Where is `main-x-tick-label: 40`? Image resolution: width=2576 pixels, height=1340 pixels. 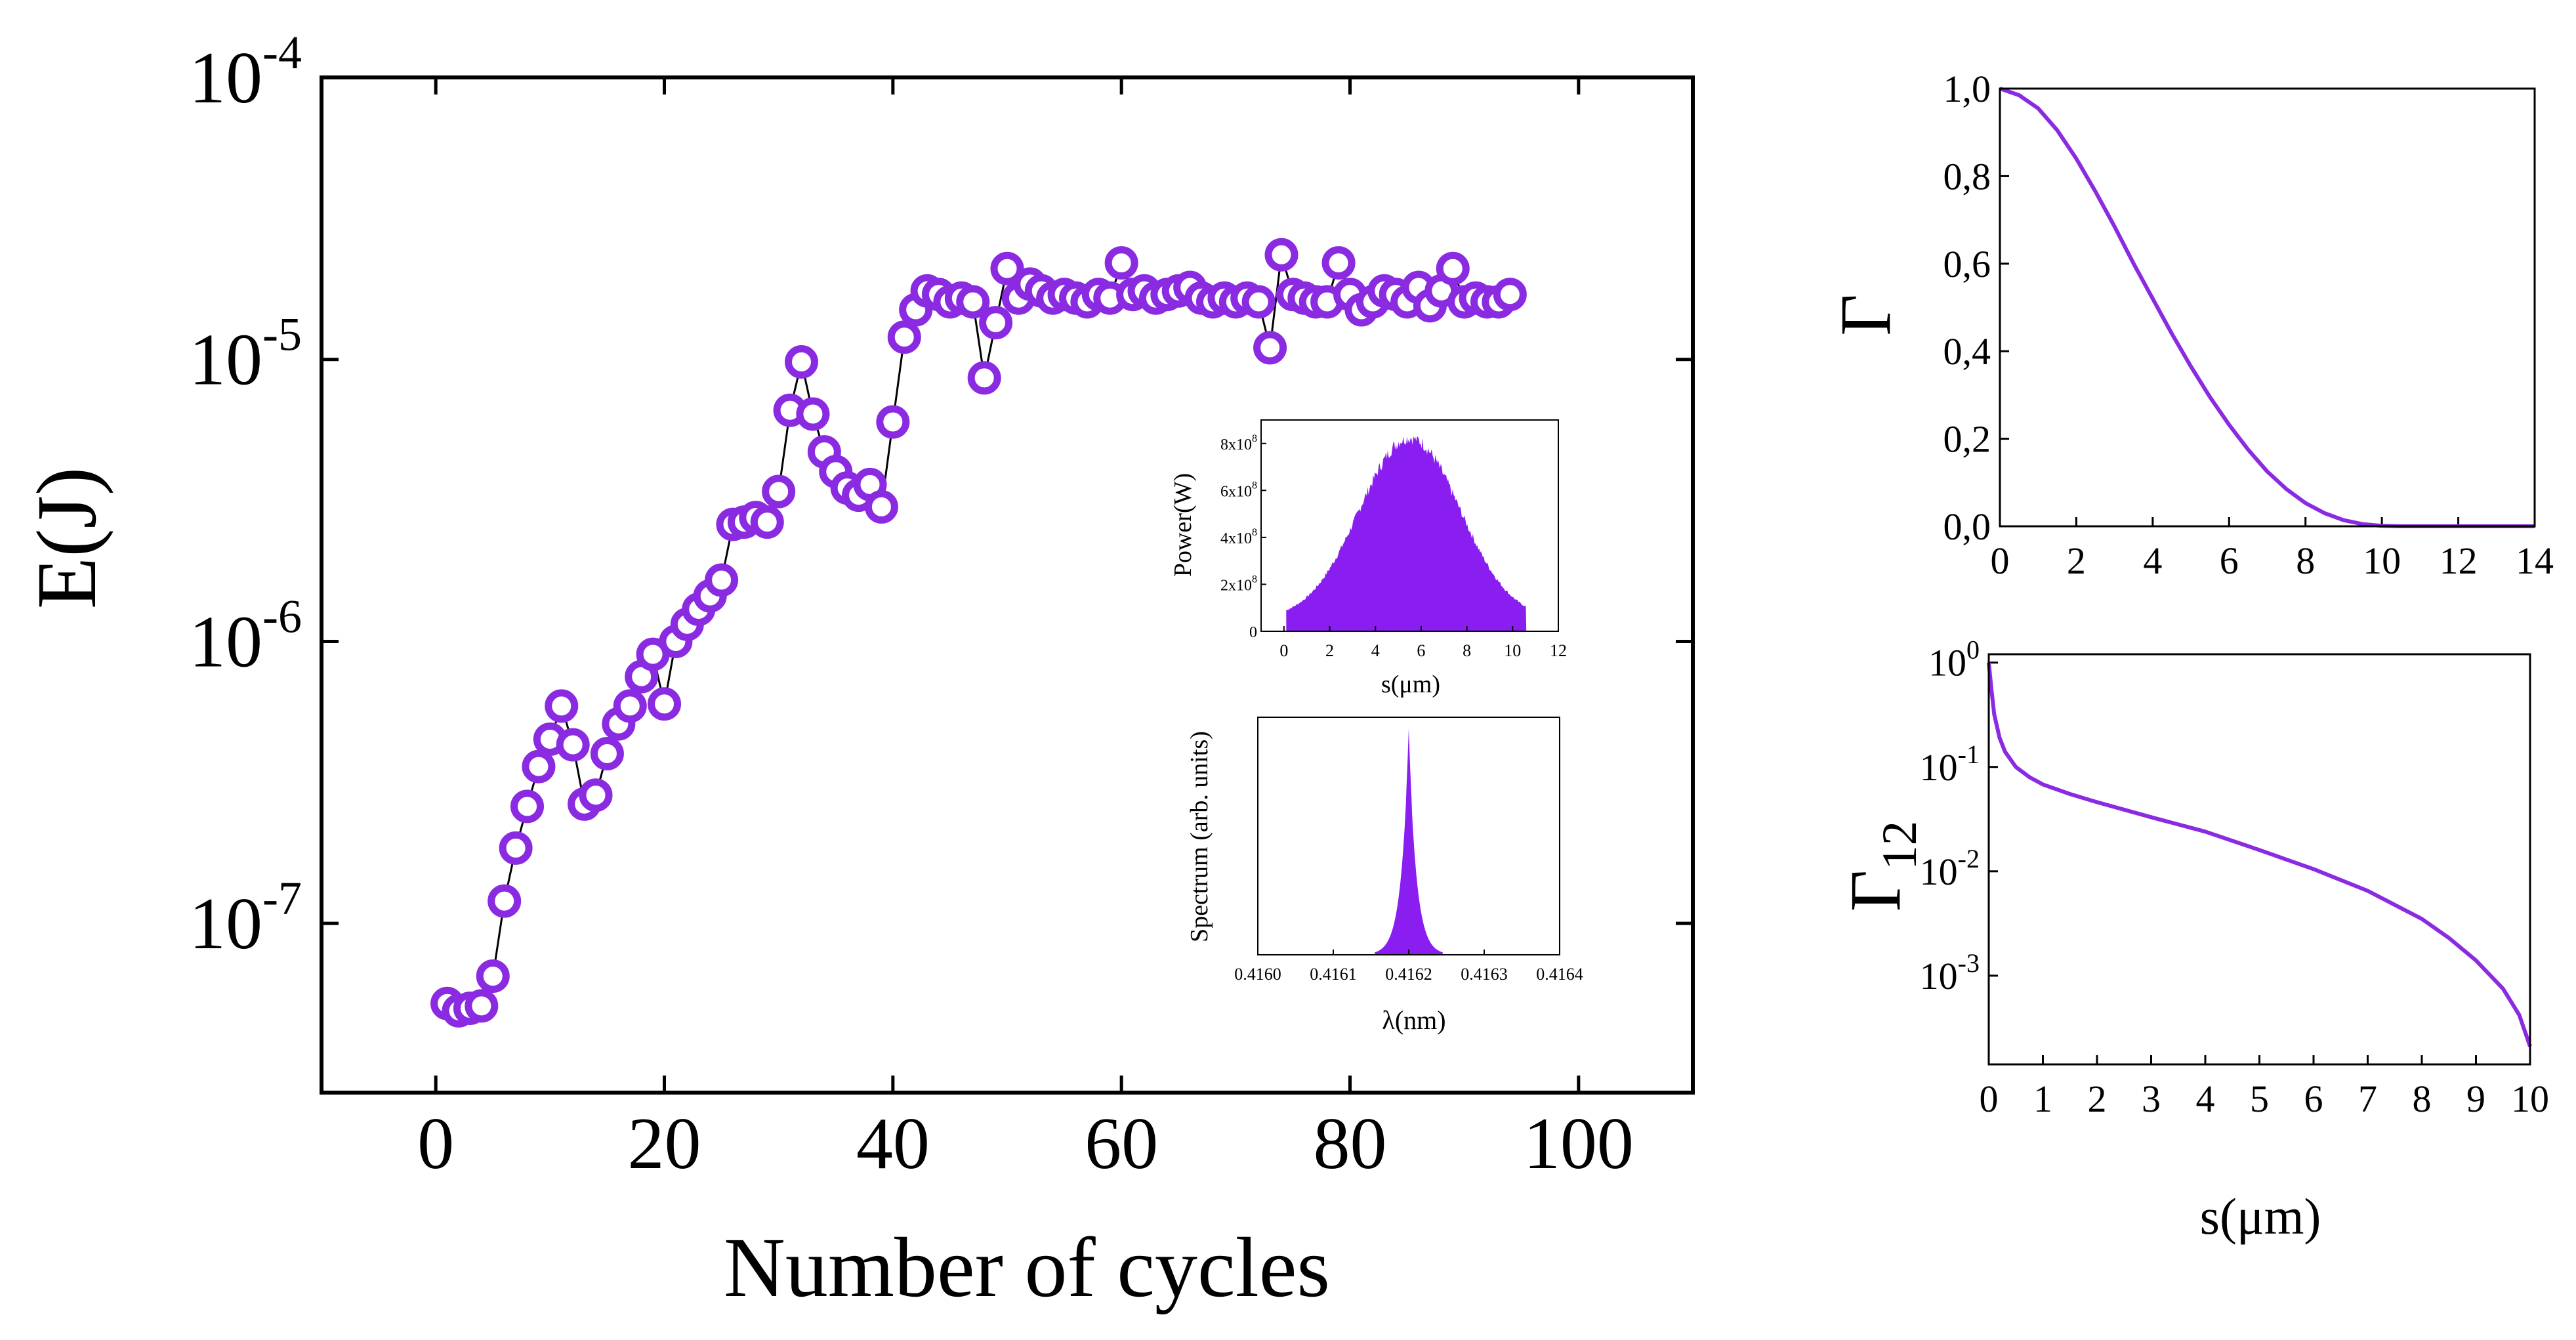 main-x-tick-label: 40 is located at coordinates (893, 1144).